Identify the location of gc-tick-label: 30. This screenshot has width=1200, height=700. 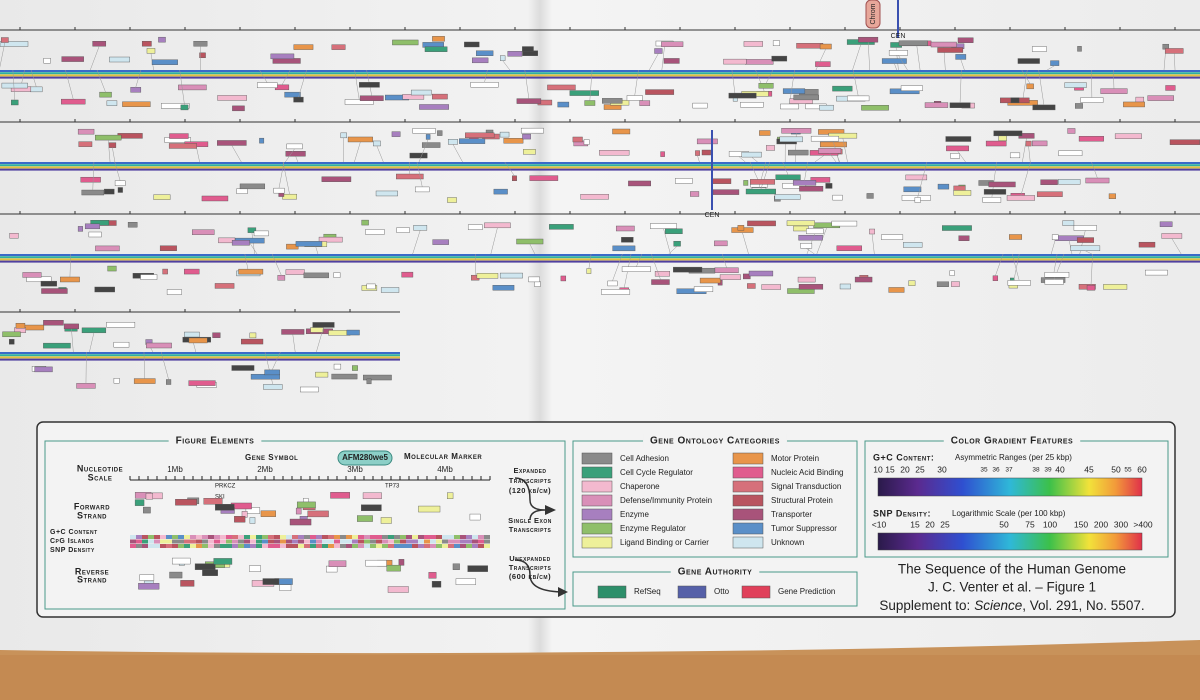
(942, 469).